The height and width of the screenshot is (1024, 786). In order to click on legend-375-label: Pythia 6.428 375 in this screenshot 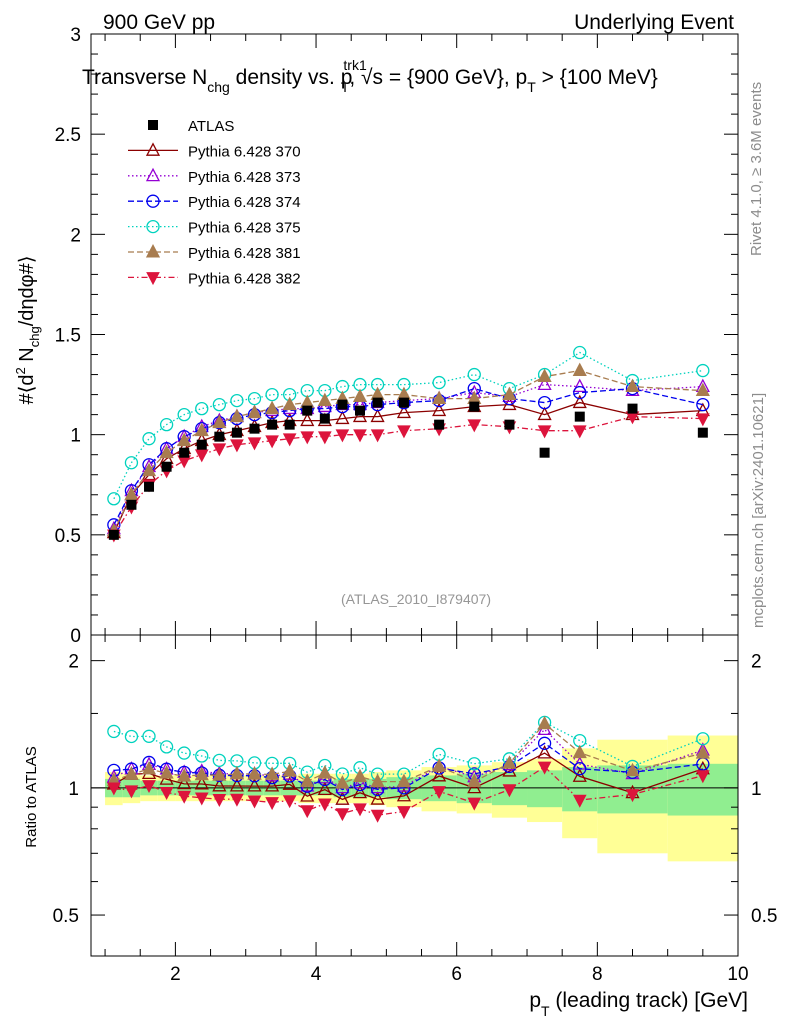, I will do `click(244, 228)`.